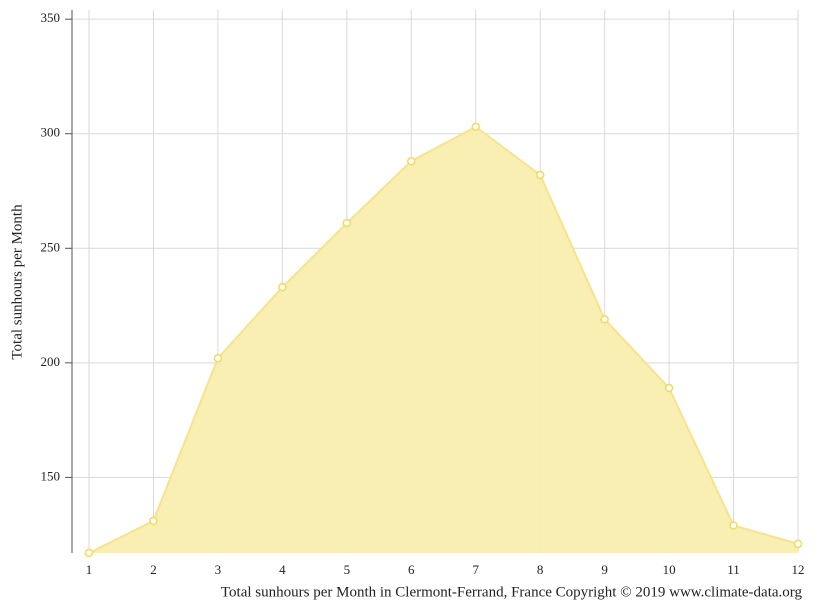 The width and height of the screenshot is (815, 611). Describe the element at coordinates (51, 17) in the screenshot. I see `y-tick-label: 350` at that location.